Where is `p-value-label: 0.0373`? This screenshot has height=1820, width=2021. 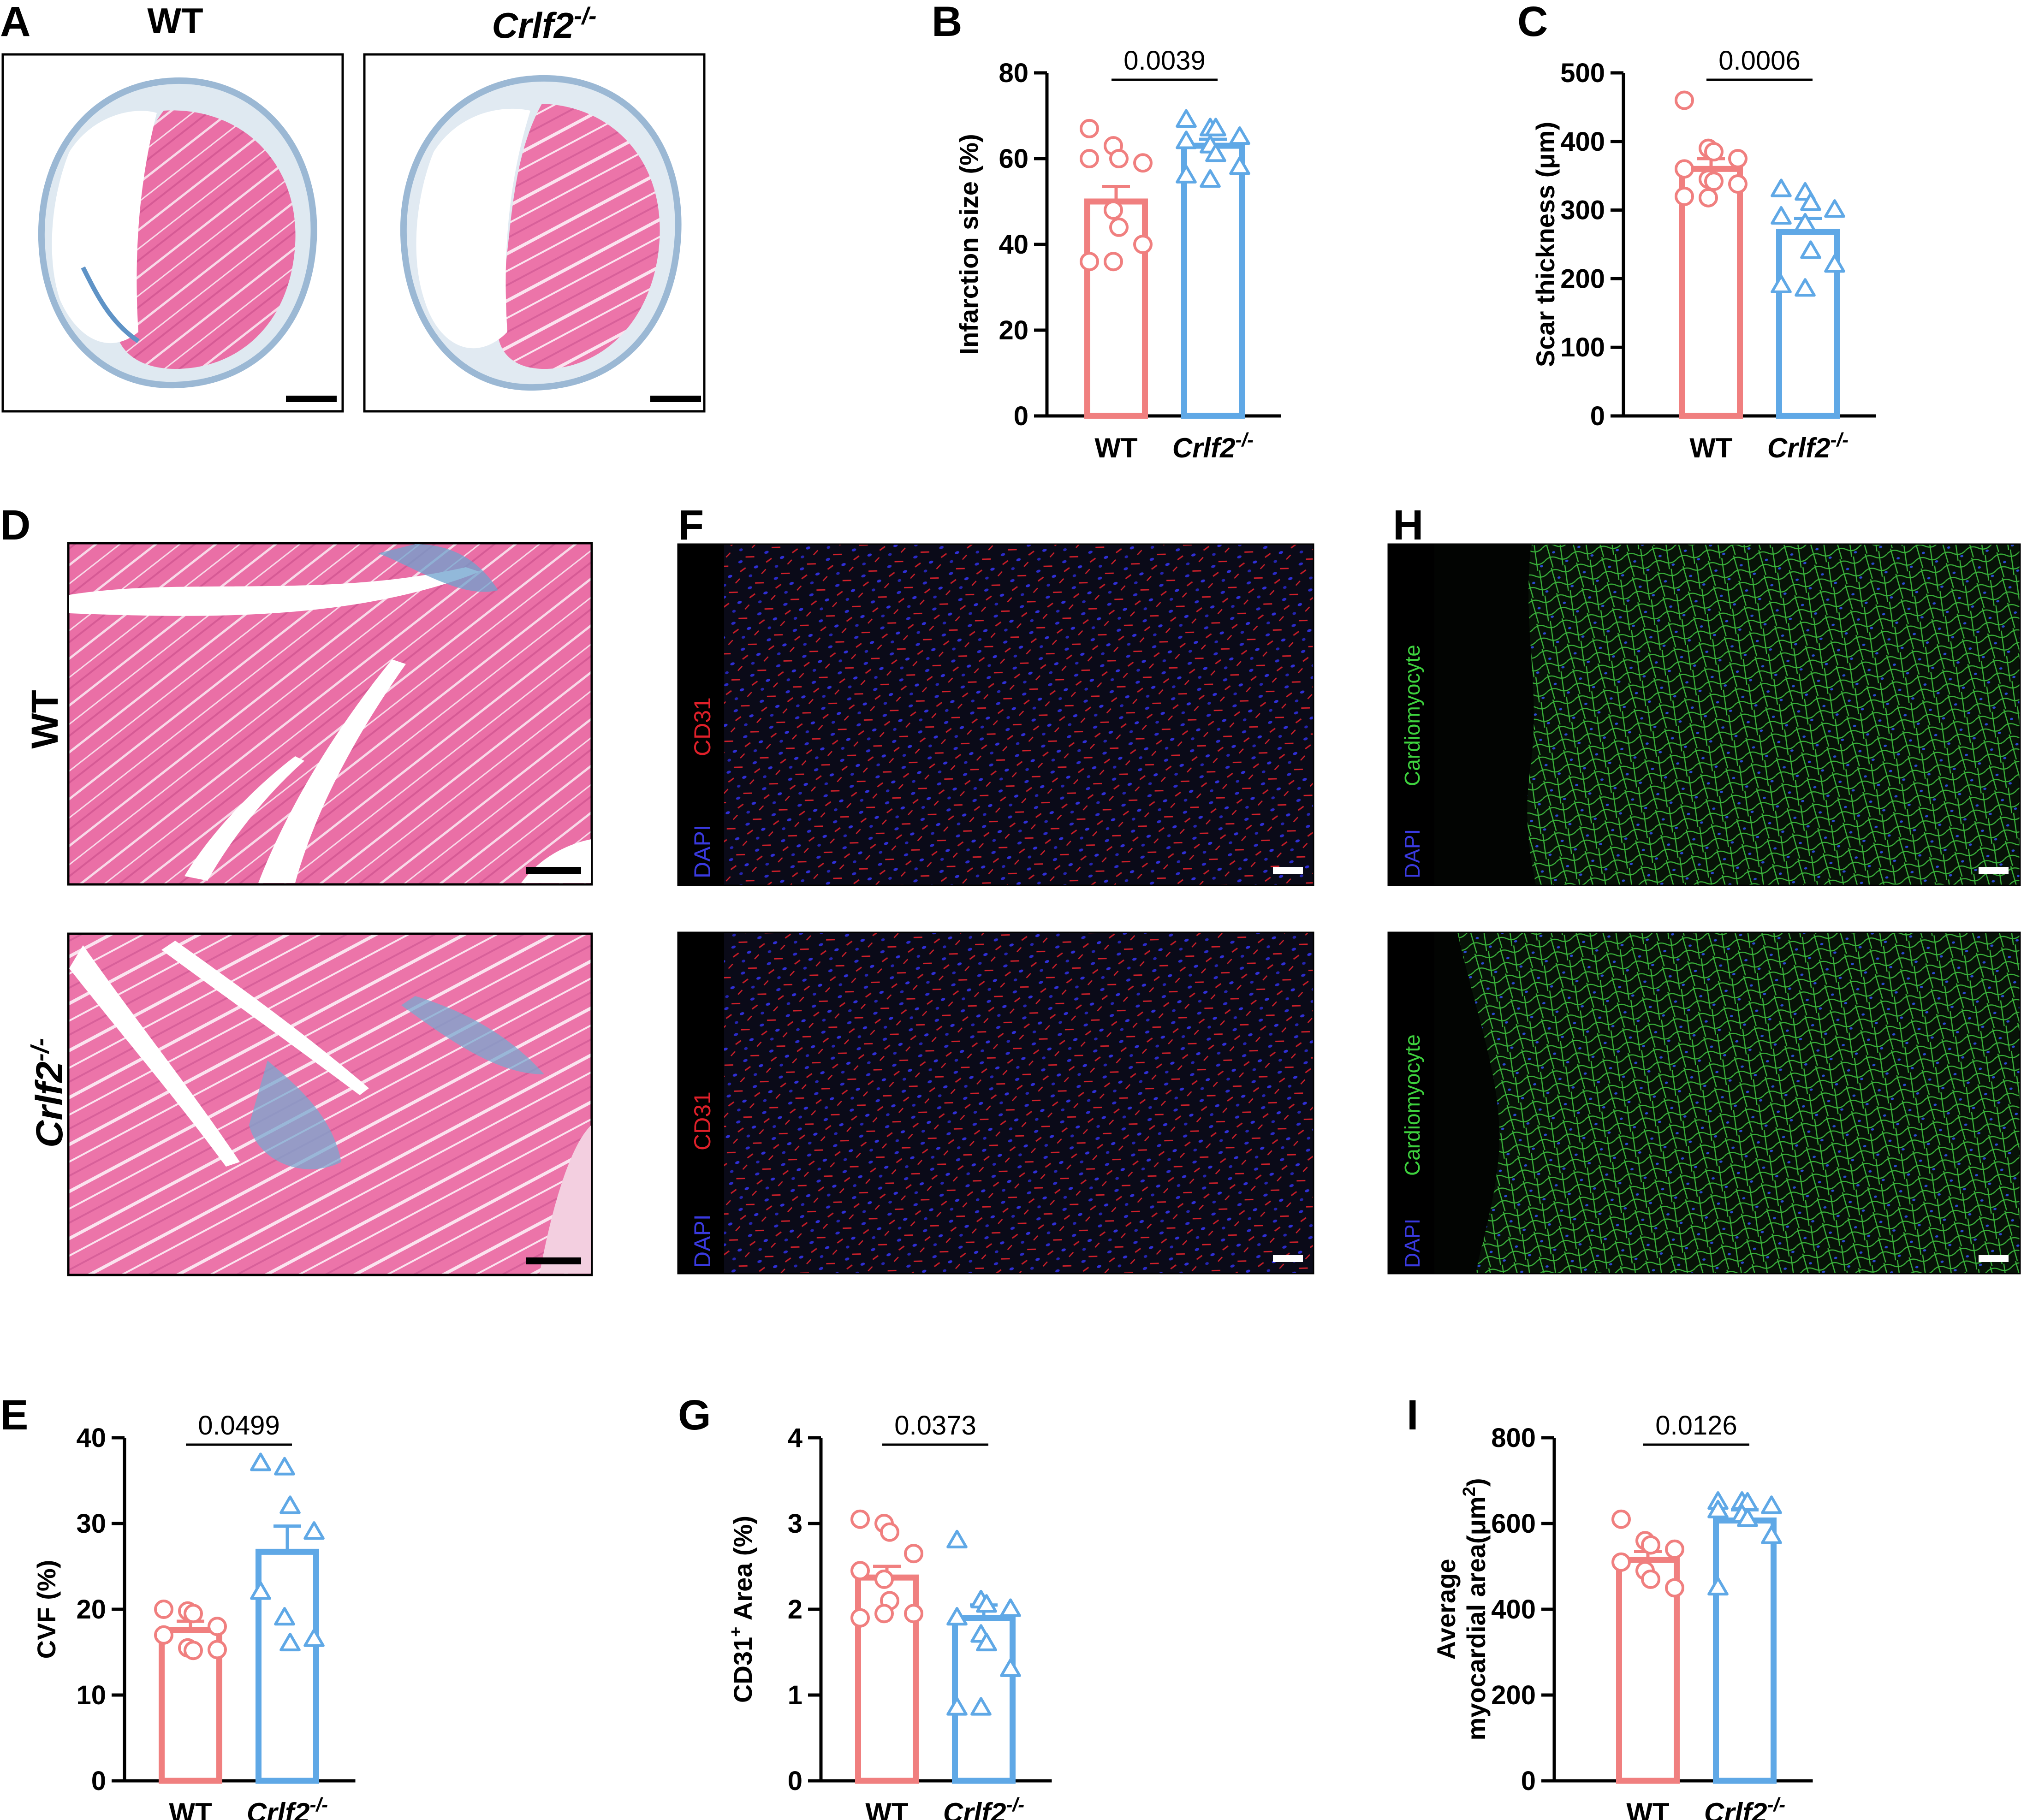 p-value-label: 0.0373 is located at coordinates (935, 1426).